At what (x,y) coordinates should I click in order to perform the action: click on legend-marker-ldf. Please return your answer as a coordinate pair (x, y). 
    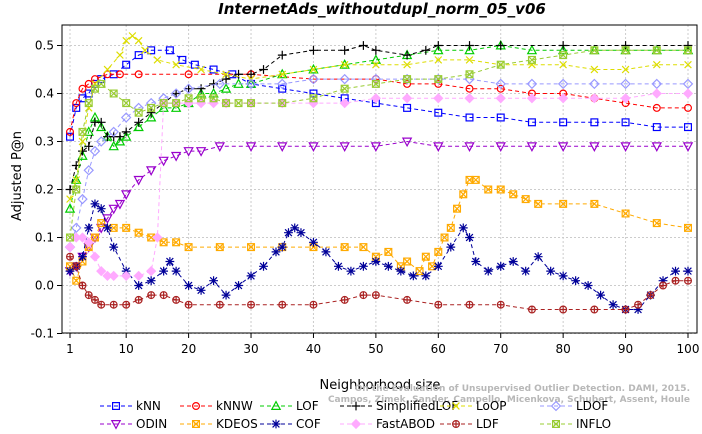
    Looking at the image, I should click on (456, 424).